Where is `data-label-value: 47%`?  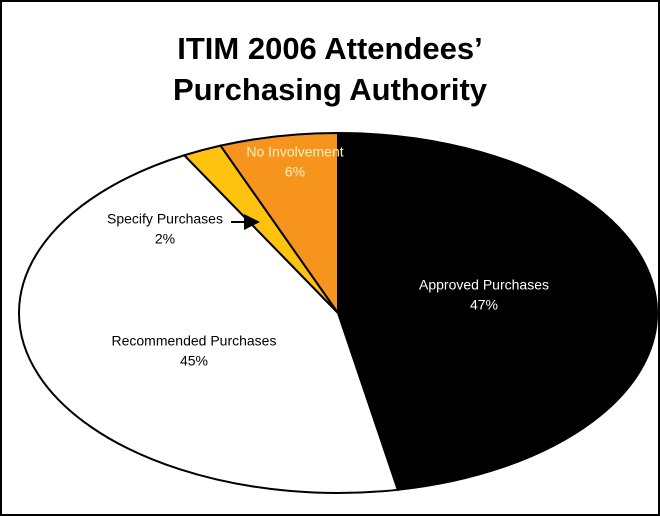
data-label-value: 47% is located at coordinates (484, 305).